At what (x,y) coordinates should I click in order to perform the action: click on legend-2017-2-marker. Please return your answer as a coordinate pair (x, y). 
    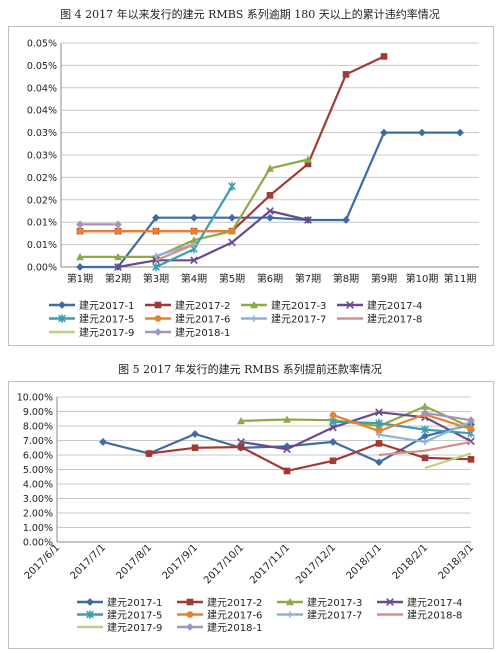
    Looking at the image, I should click on (158, 305).